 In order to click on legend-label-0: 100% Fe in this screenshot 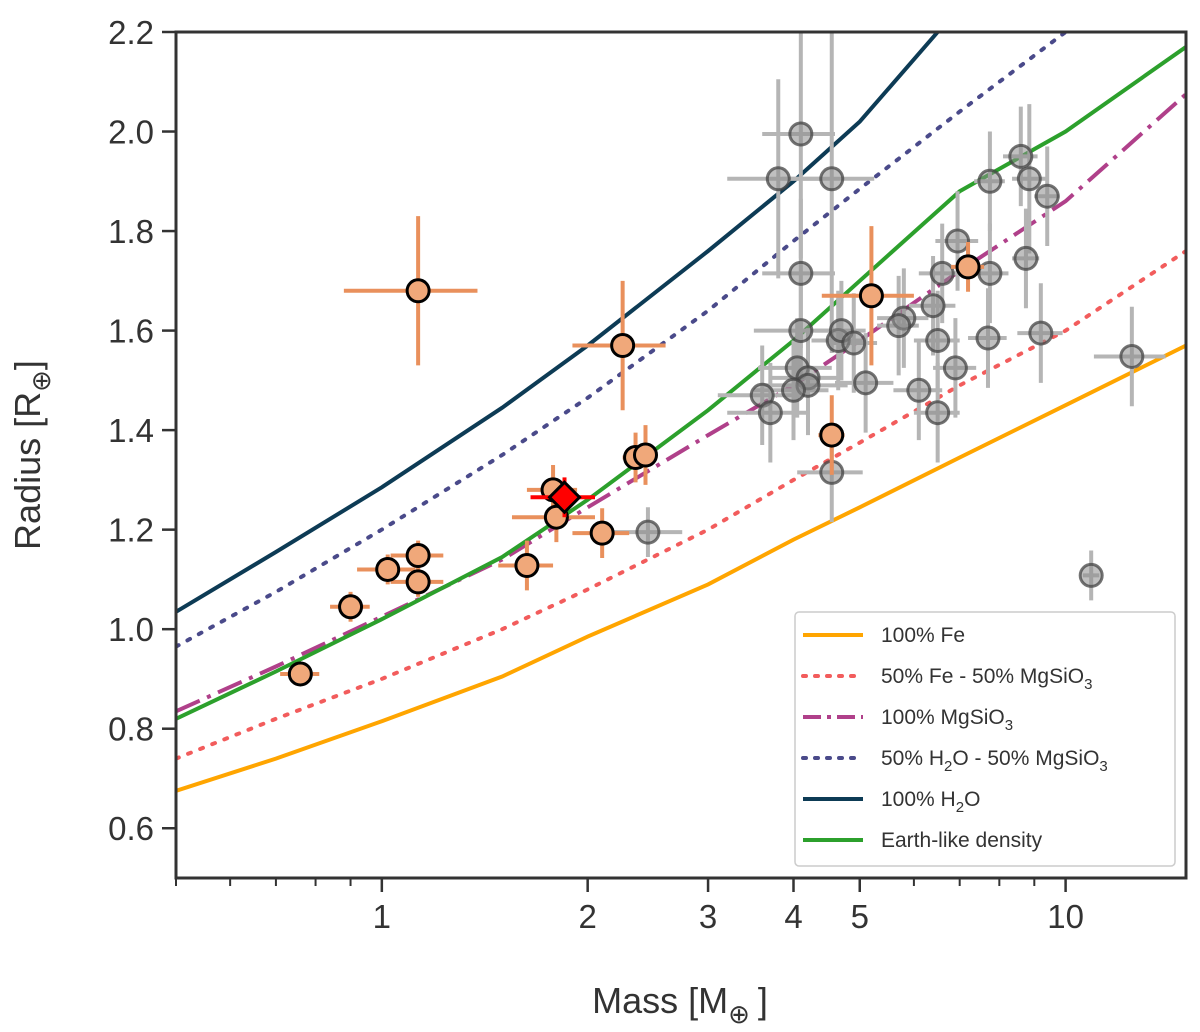, I will do `click(923, 635)`.